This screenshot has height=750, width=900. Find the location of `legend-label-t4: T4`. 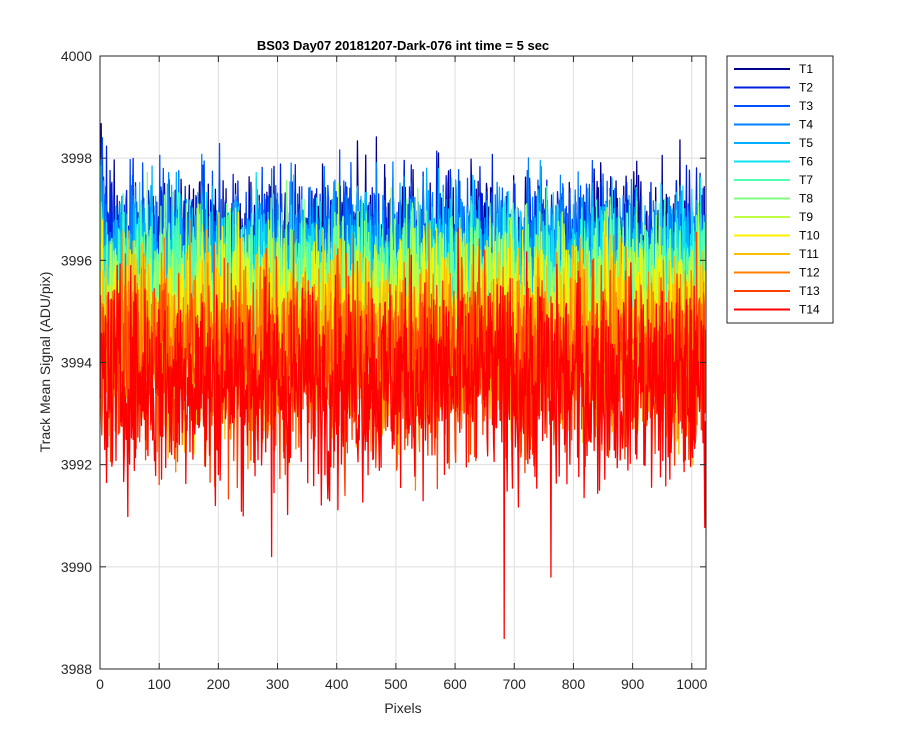

legend-label-t4: T4 is located at coordinates (806, 125).